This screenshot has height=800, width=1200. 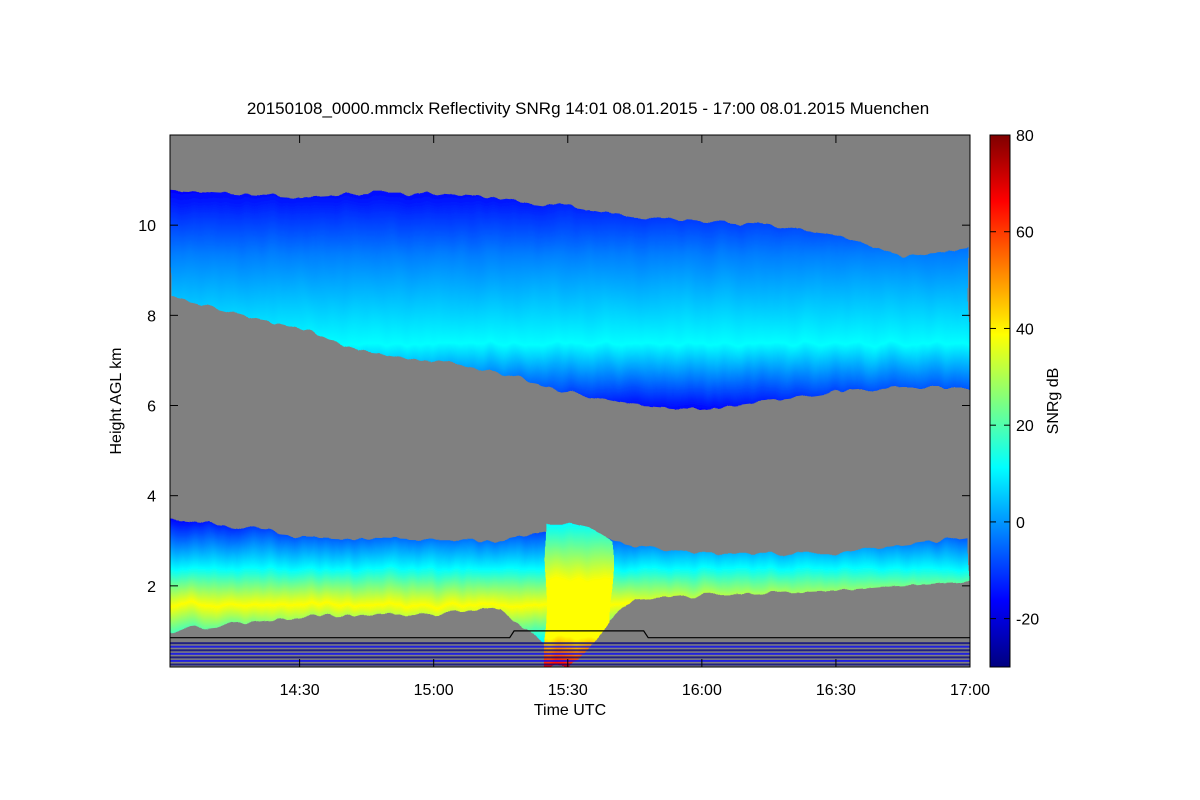 What do you see at coordinates (568, 690) in the screenshot?
I see `x-tick-label: 15:30` at bounding box center [568, 690].